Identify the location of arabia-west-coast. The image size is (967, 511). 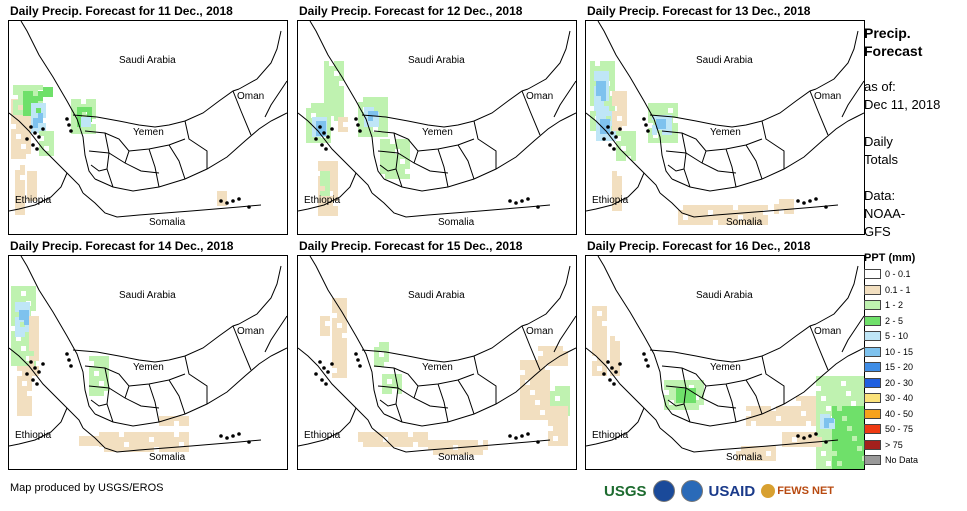
(635, 335).